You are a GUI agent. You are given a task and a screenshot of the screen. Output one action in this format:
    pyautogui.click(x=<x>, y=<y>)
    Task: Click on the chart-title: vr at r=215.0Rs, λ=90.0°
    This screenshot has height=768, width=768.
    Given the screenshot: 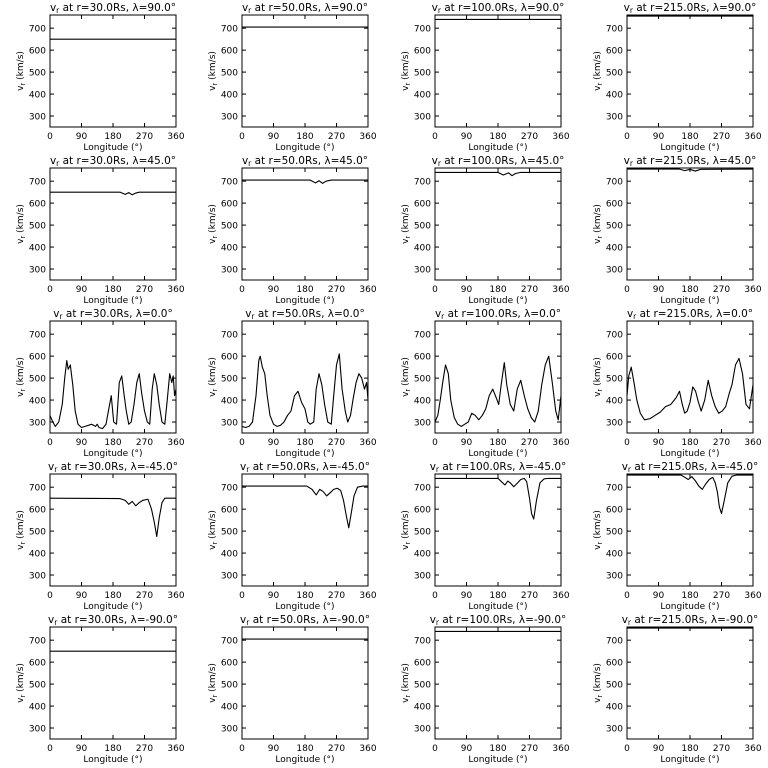 What is the action you would take?
    pyautogui.click(x=690, y=8)
    